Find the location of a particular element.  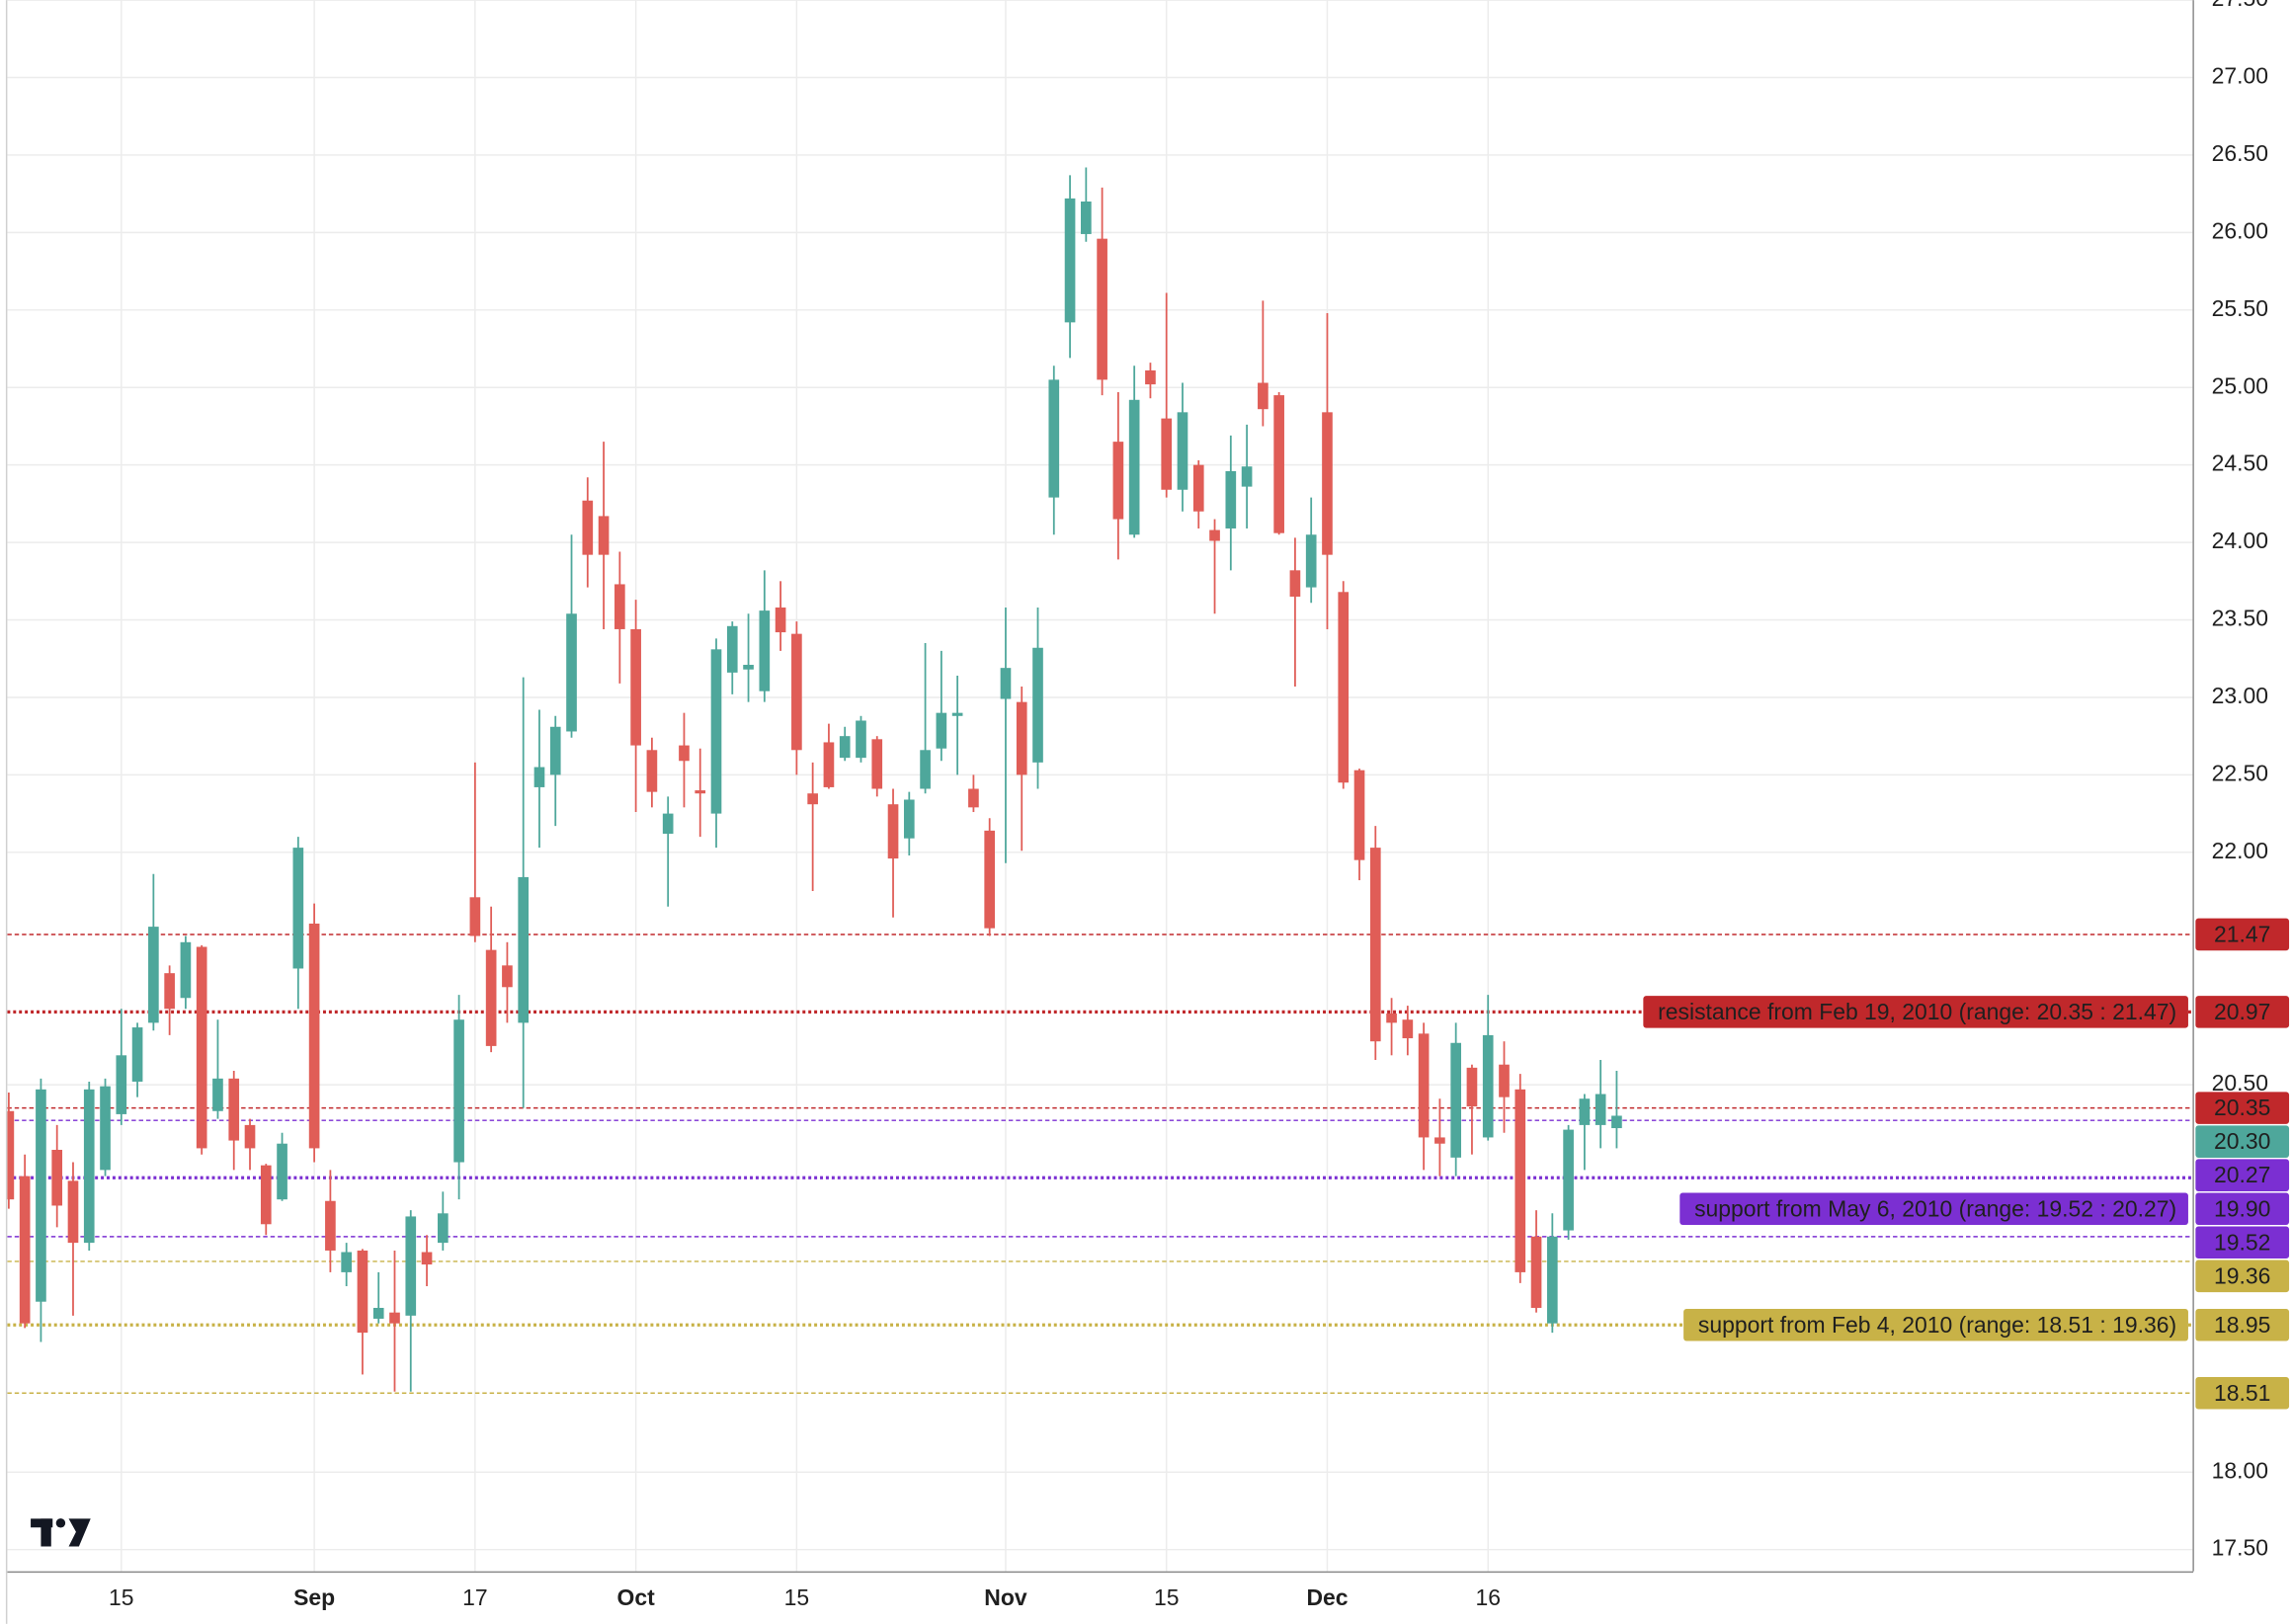

y-tick-label: 18.00 is located at coordinates (2240, 1470).